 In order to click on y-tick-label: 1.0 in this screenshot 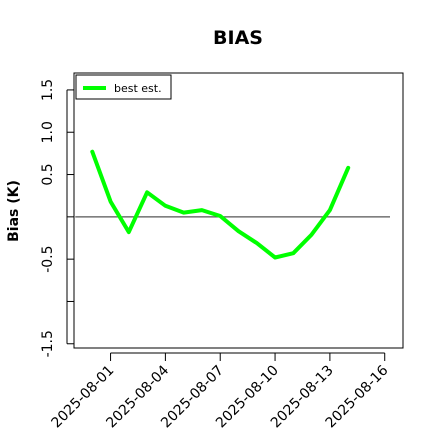, I will do `click(48, 132)`.